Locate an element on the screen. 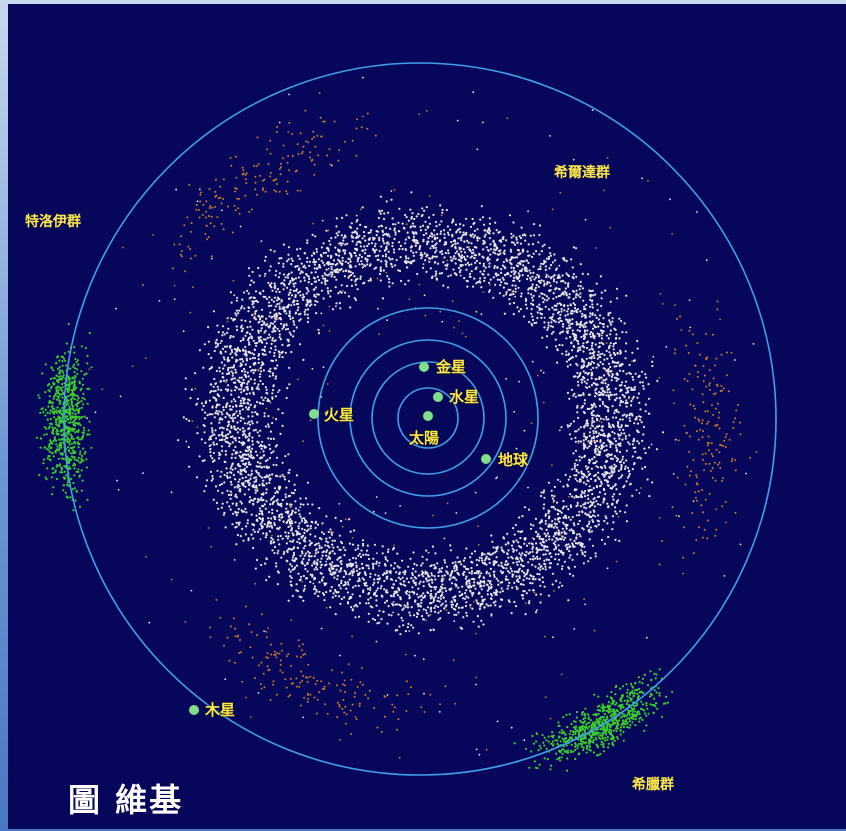 This screenshot has height=831, width=846. jupiter-marker is located at coordinates (194, 710).